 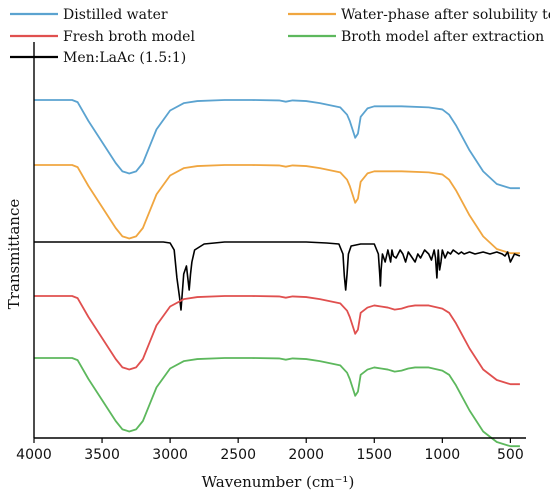 What do you see at coordinates (443, 455) in the screenshot?
I see `x-tick-label: 1000` at bounding box center [443, 455].